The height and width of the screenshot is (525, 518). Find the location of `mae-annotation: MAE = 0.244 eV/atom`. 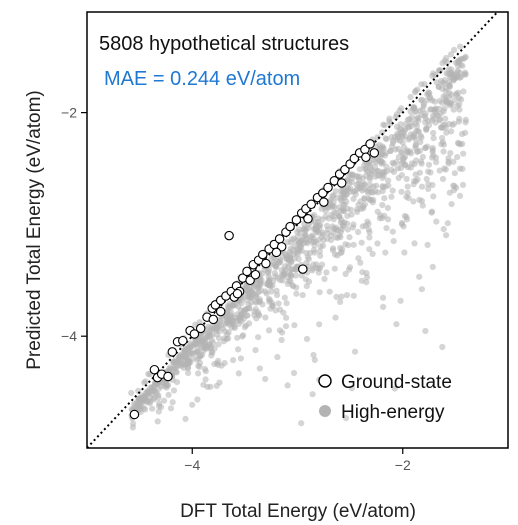

mae-annotation: MAE = 0.244 eV/atom is located at coordinates (202, 79).